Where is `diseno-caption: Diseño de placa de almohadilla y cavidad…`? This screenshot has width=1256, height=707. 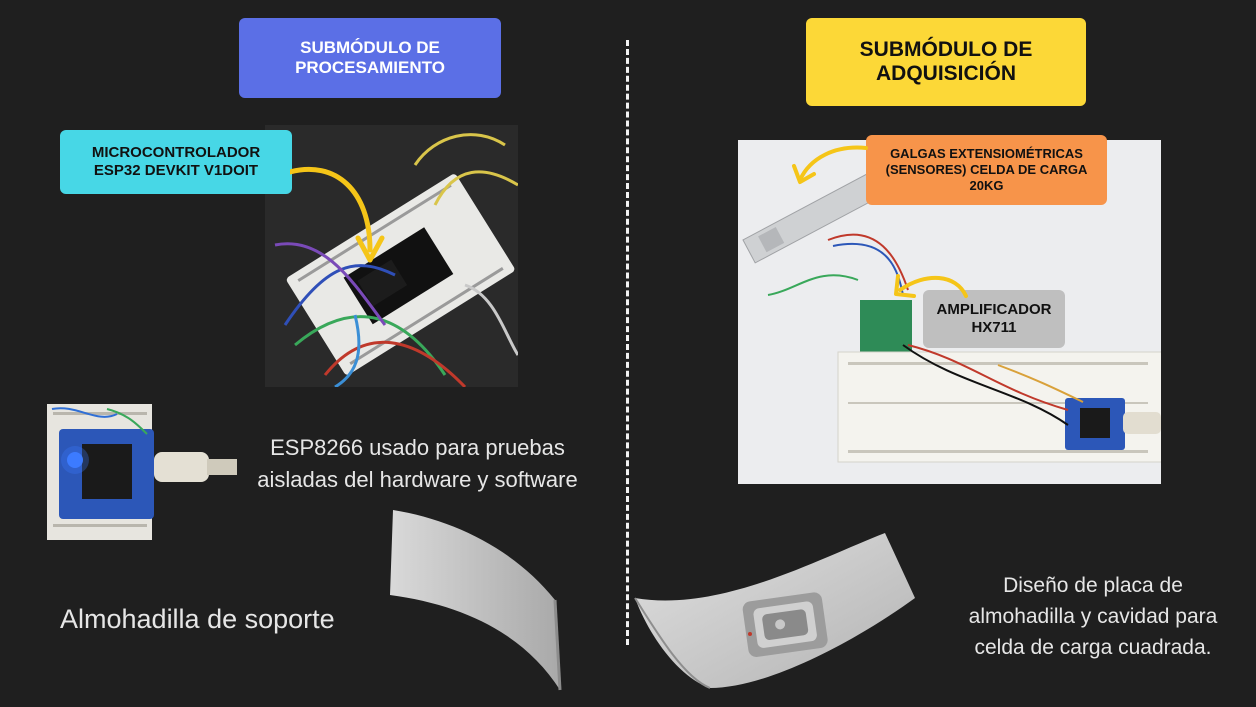
diseno-caption: Diseño de placa de almohadilla y cavidad… is located at coordinates (1093, 616).